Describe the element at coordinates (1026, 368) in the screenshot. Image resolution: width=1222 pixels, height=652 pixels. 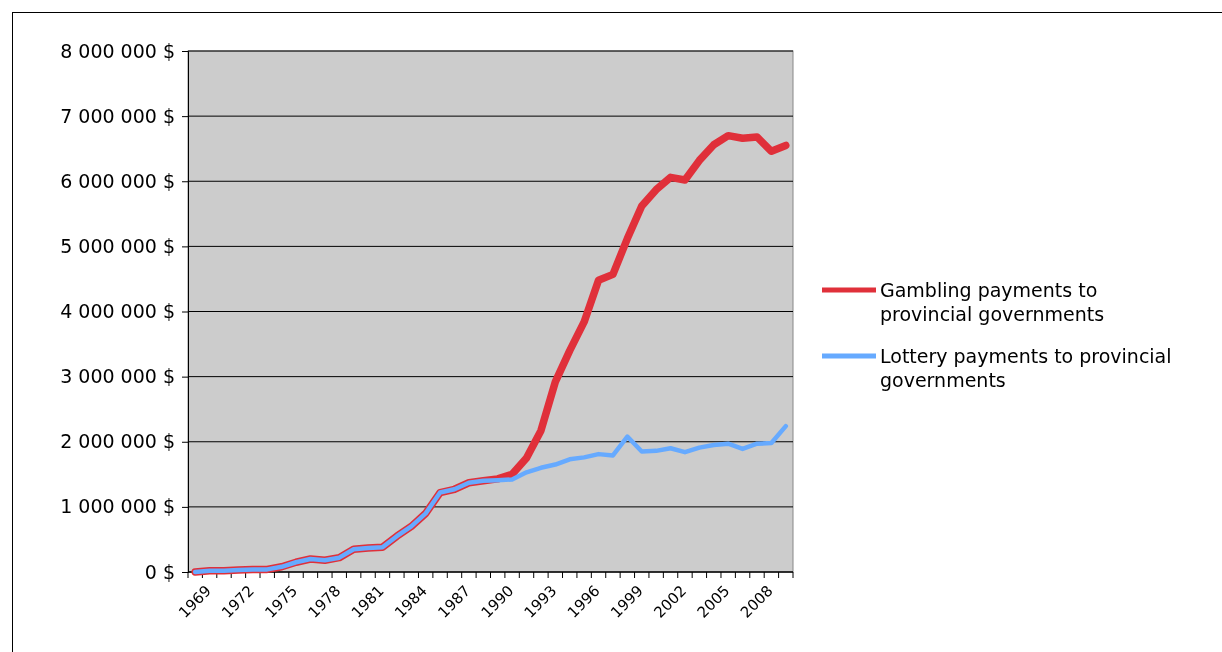
I see `legend-label: Lottery payments to provincial governments` at that location.